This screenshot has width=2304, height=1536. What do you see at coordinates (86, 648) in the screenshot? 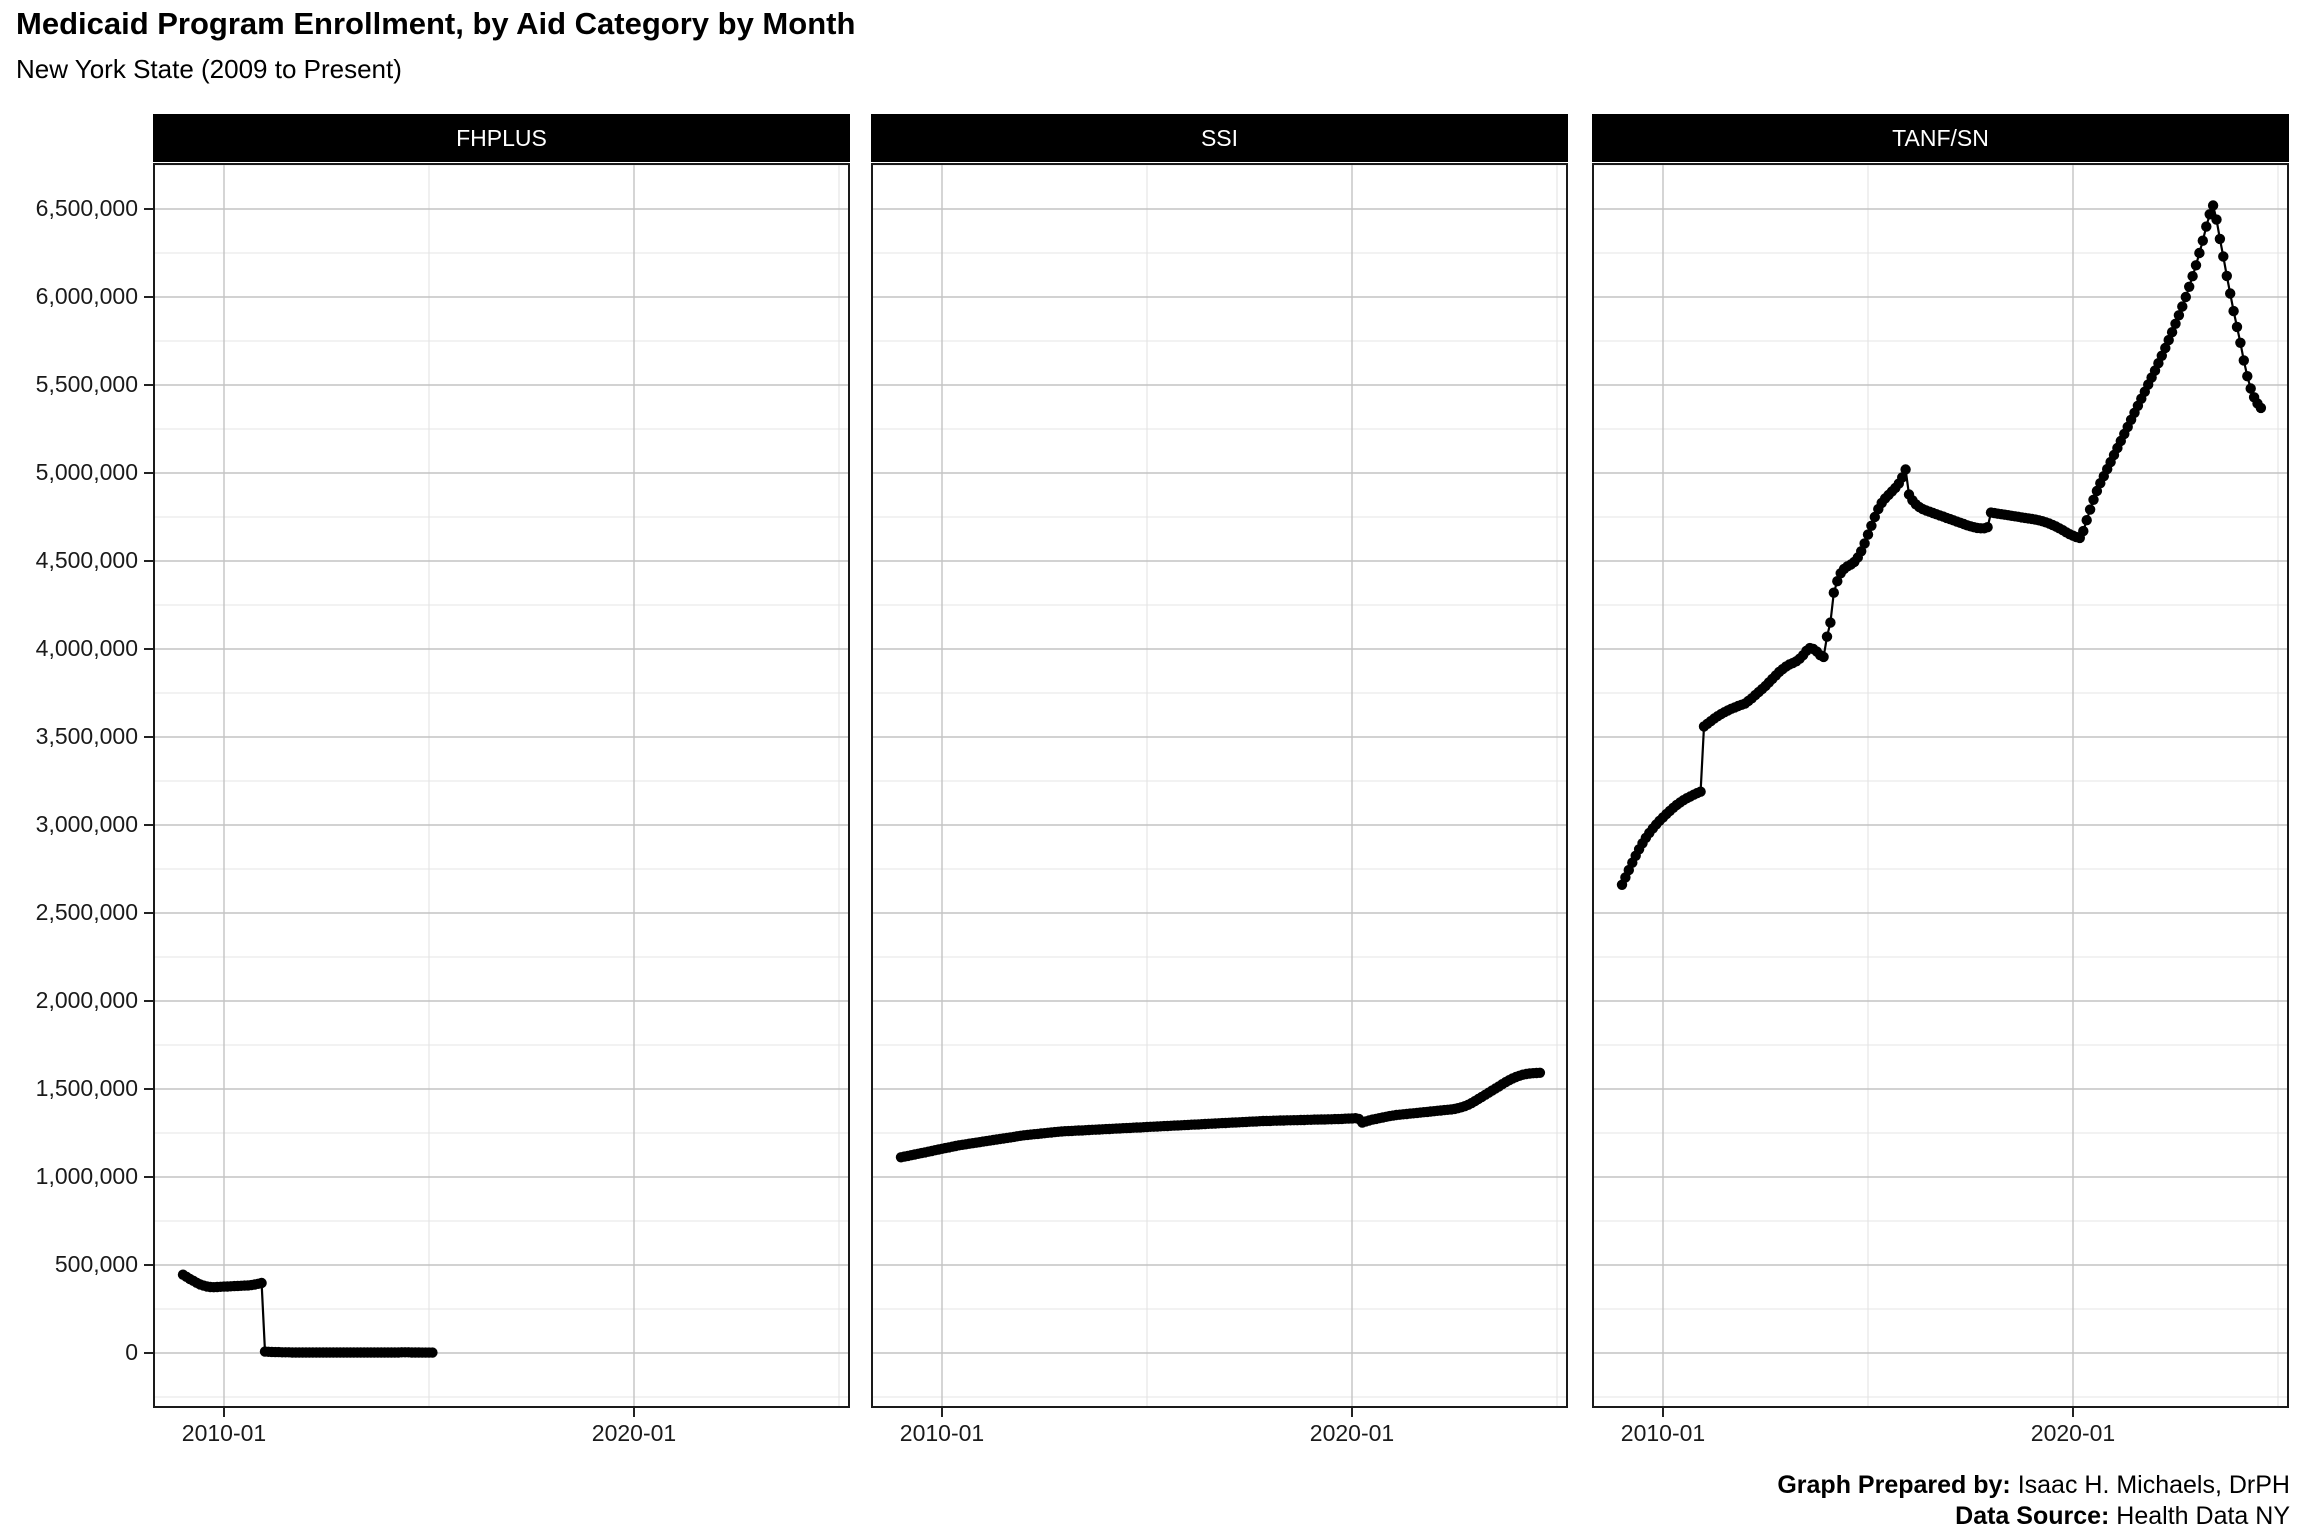
I see `y-axis-tick-label: 4,000,000` at bounding box center [86, 648].